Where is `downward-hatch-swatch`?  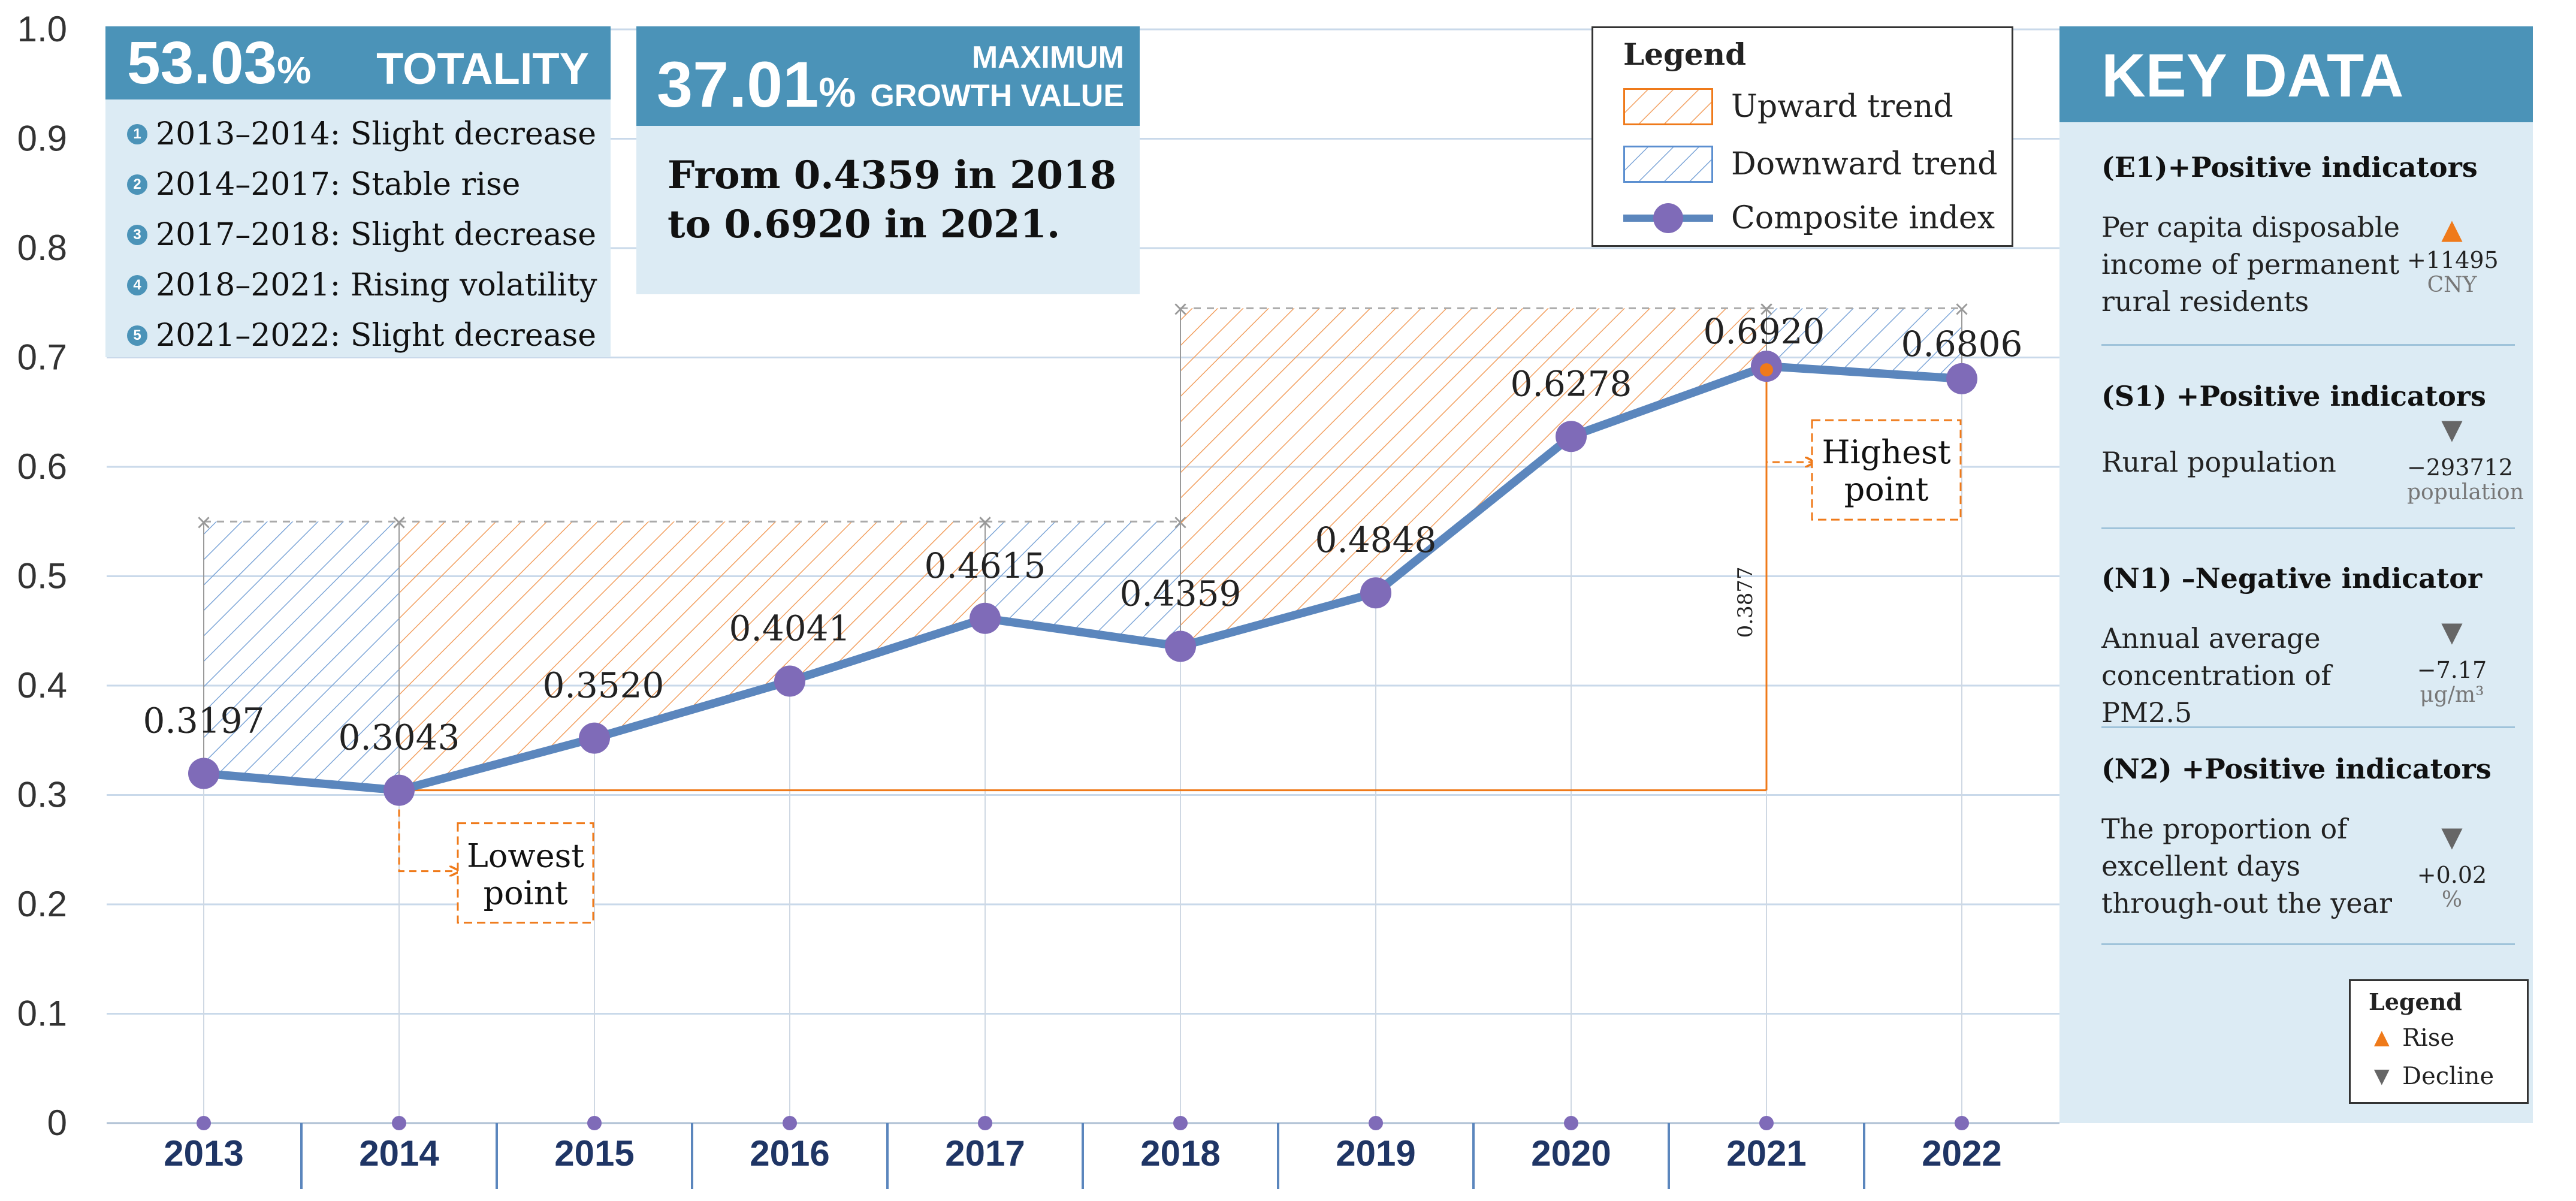 downward-hatch-swatch is located at coordinates (1668, 164).